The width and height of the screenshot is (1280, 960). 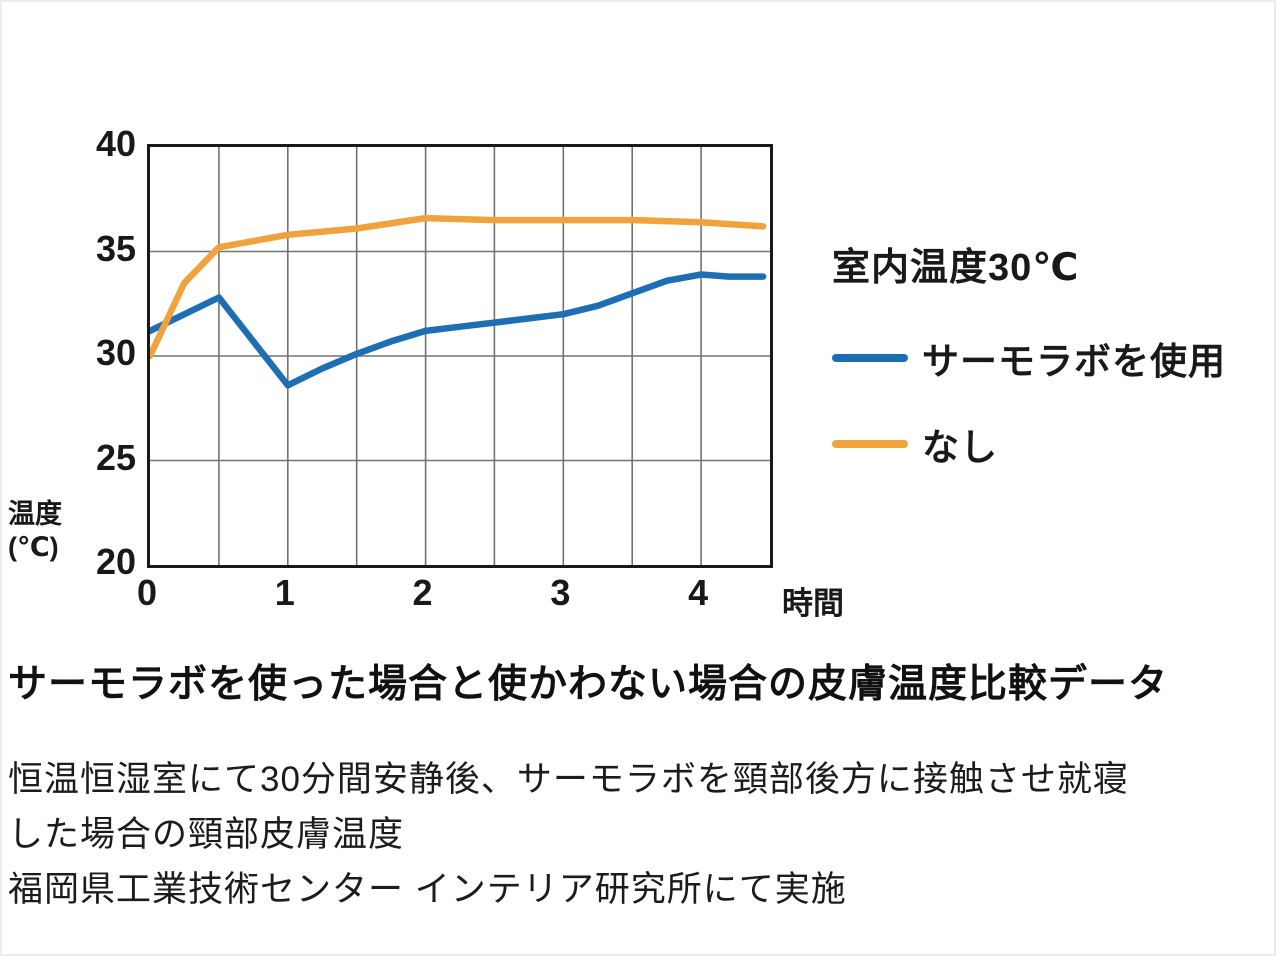 I want to click on y-tick-label: 35, so click(x=115, y=248).